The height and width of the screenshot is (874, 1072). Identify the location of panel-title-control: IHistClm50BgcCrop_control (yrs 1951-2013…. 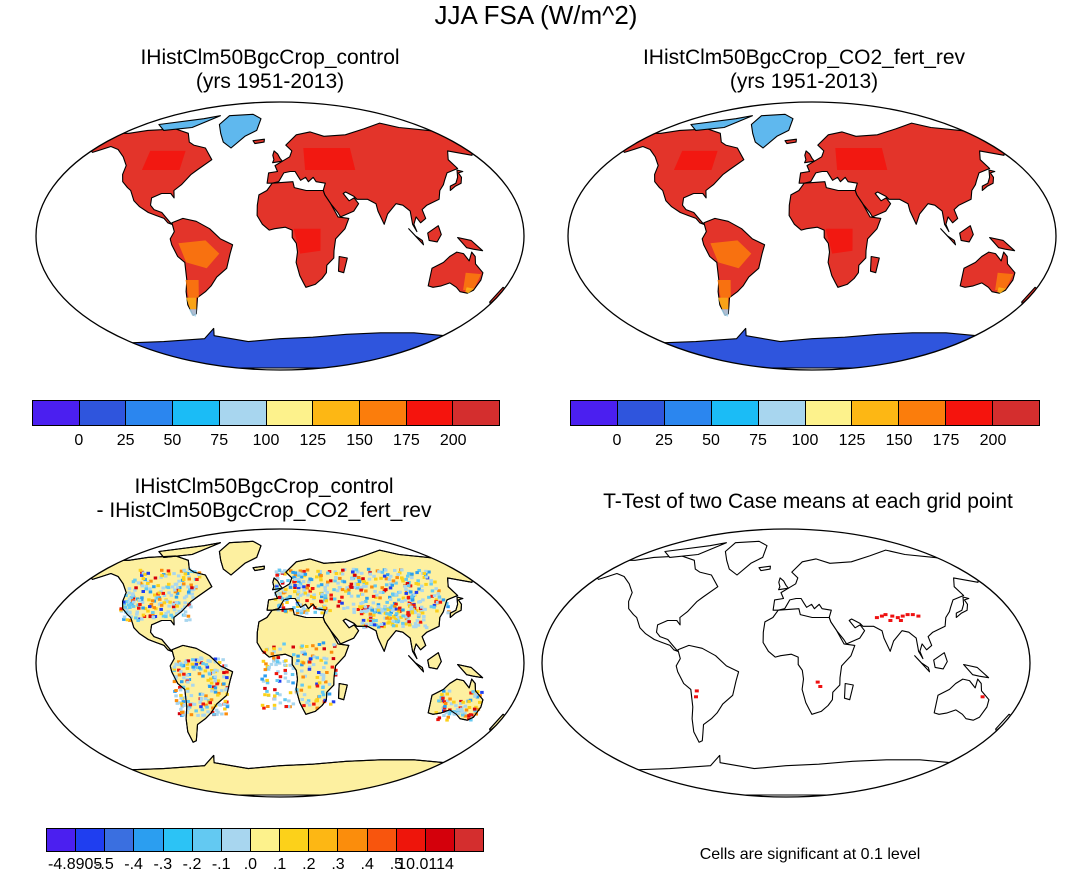
(270, 70).